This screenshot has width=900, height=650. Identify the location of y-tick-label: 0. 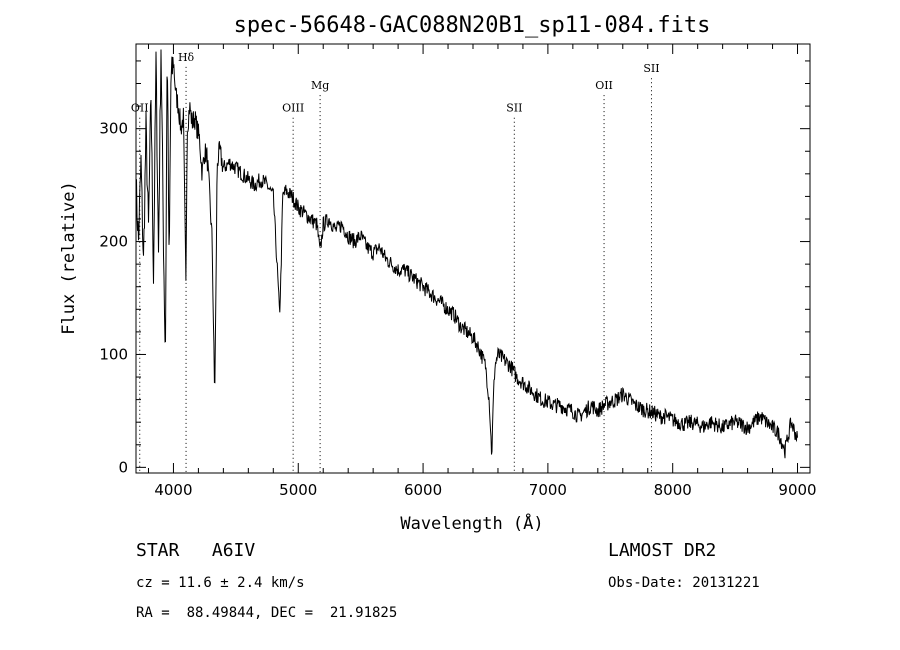
(123, 467).